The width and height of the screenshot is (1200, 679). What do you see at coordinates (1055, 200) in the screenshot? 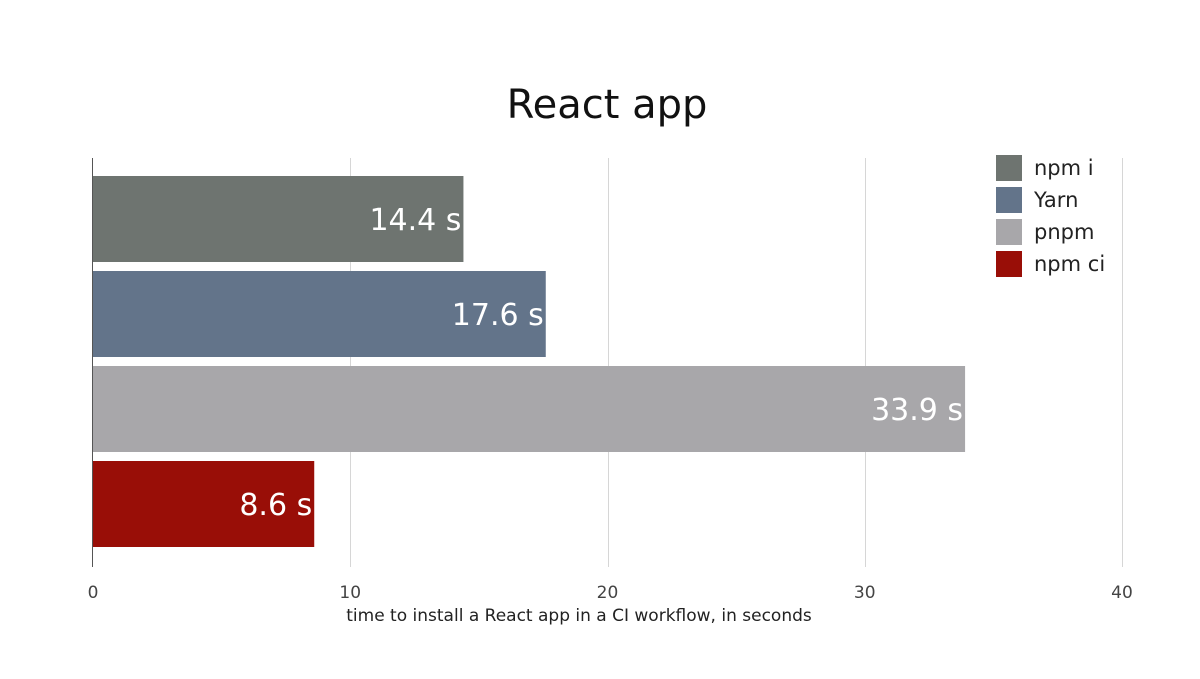
I see `legend-label-yarn: Yarn` at bounding box center [1055, 200].